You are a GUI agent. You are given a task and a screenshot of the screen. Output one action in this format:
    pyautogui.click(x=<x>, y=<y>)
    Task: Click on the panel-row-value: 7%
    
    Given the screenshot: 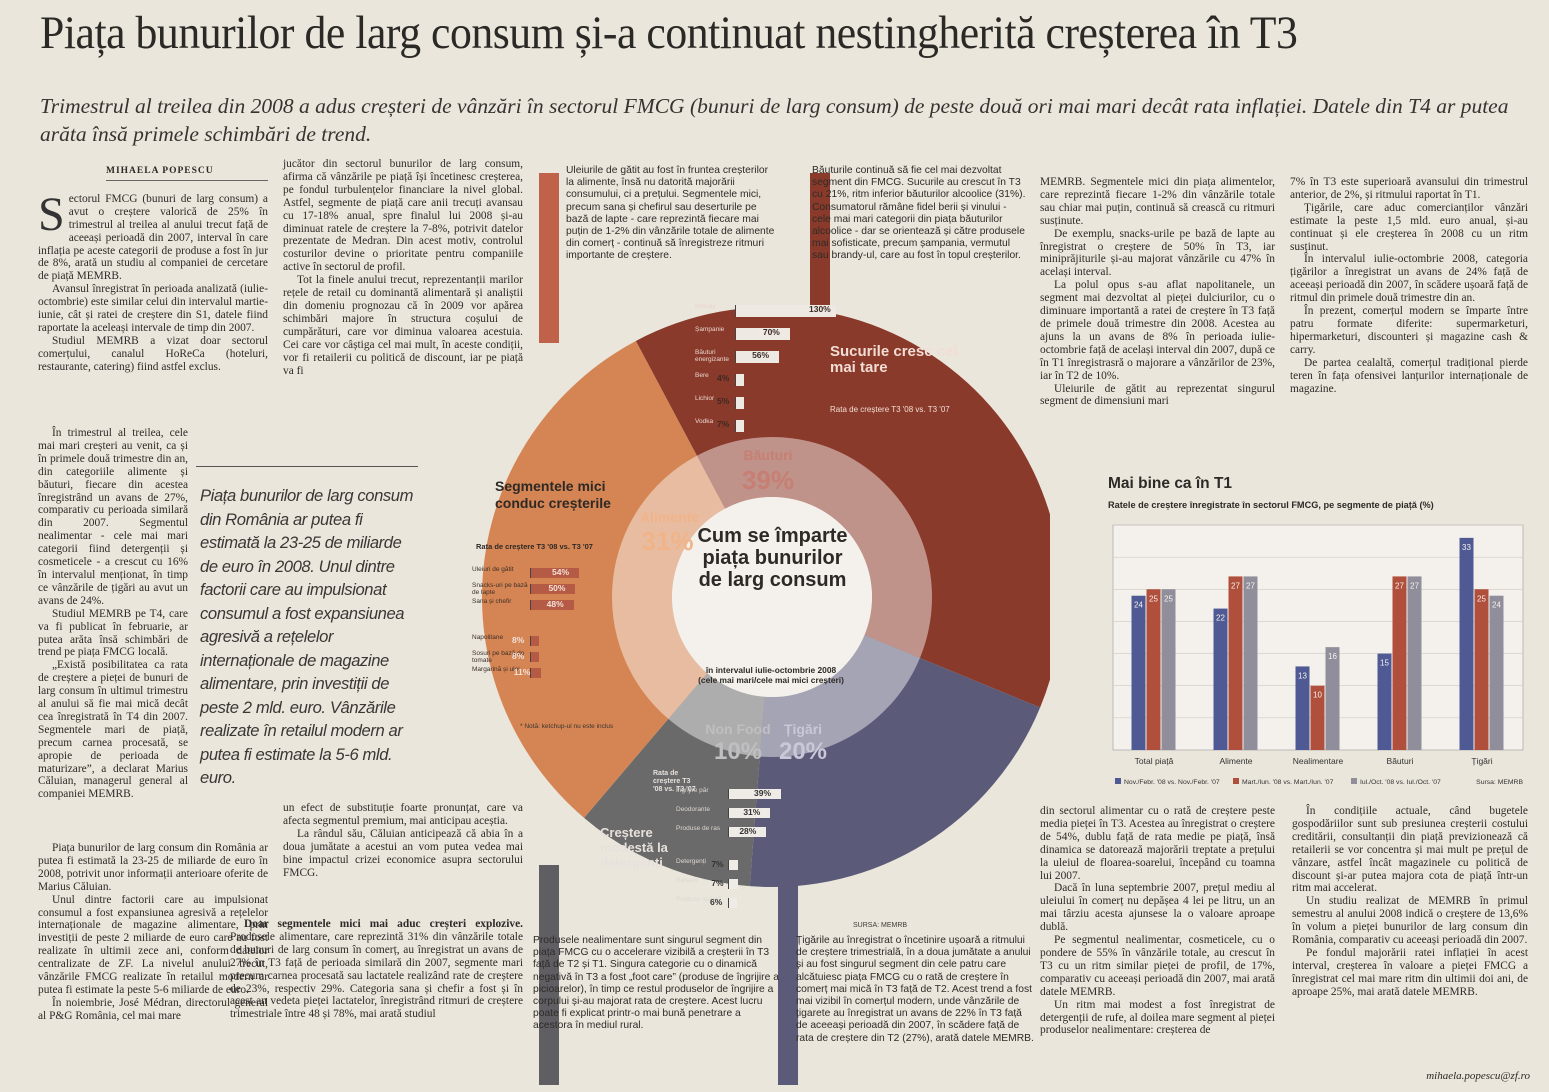 What is the action you would take?
    pyautogui.click(x=717, y=864)
    